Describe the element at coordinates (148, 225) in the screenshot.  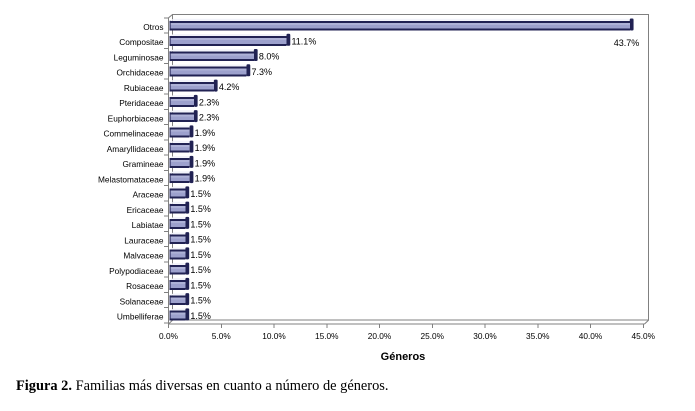
I see `svg-text: Labiatae` at that location.